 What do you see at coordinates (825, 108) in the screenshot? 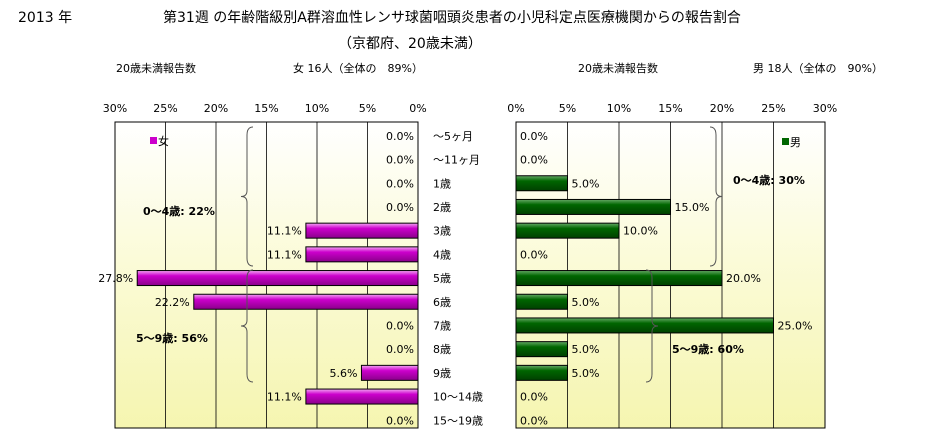
I see `male-tick-label: 30%` at bounding box center [825, 108].